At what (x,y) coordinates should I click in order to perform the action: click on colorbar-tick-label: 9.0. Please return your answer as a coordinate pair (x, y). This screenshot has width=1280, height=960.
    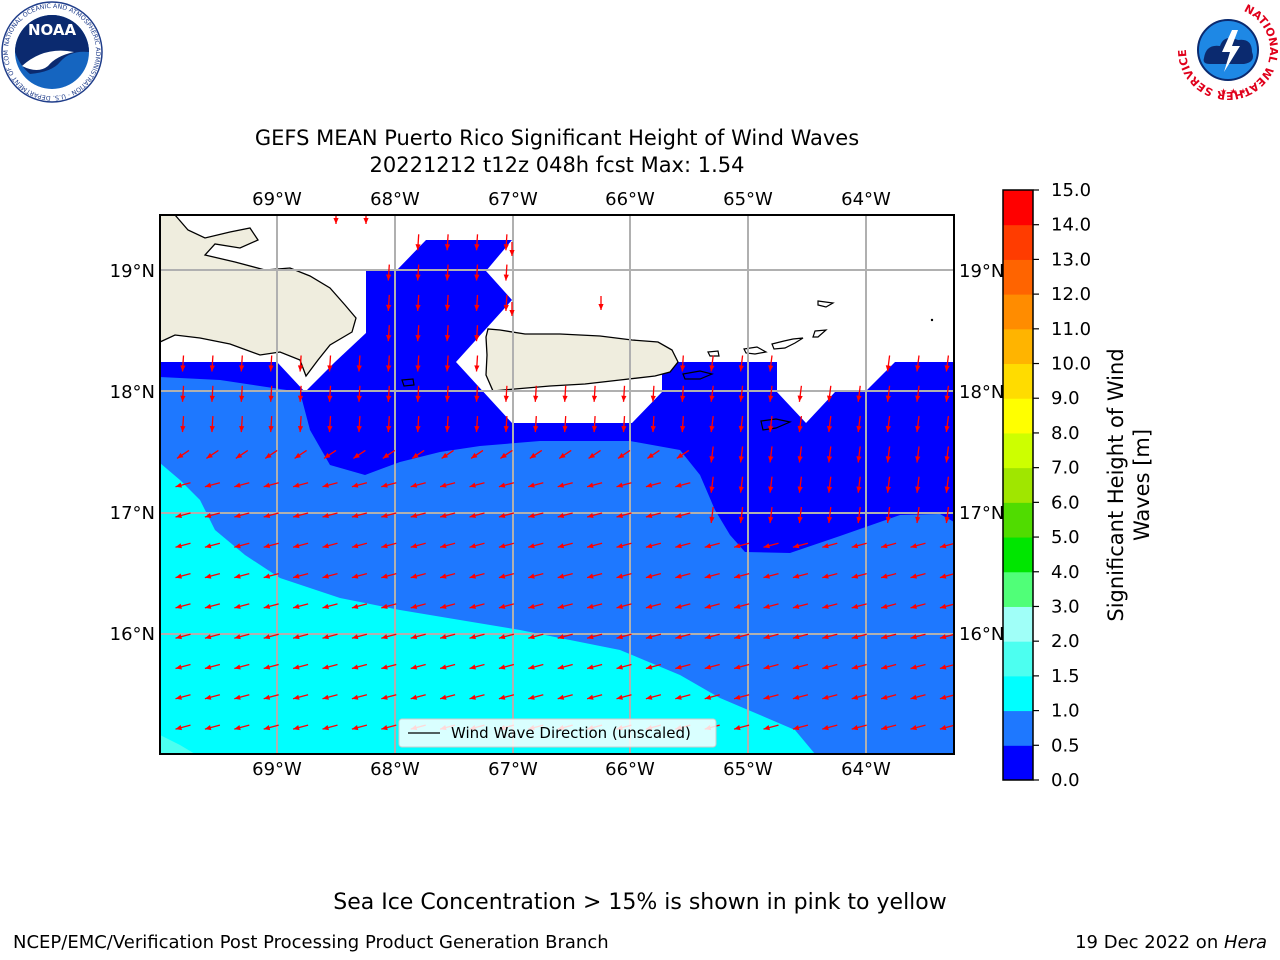
    Looking at the image, I should click on (1065, 398).